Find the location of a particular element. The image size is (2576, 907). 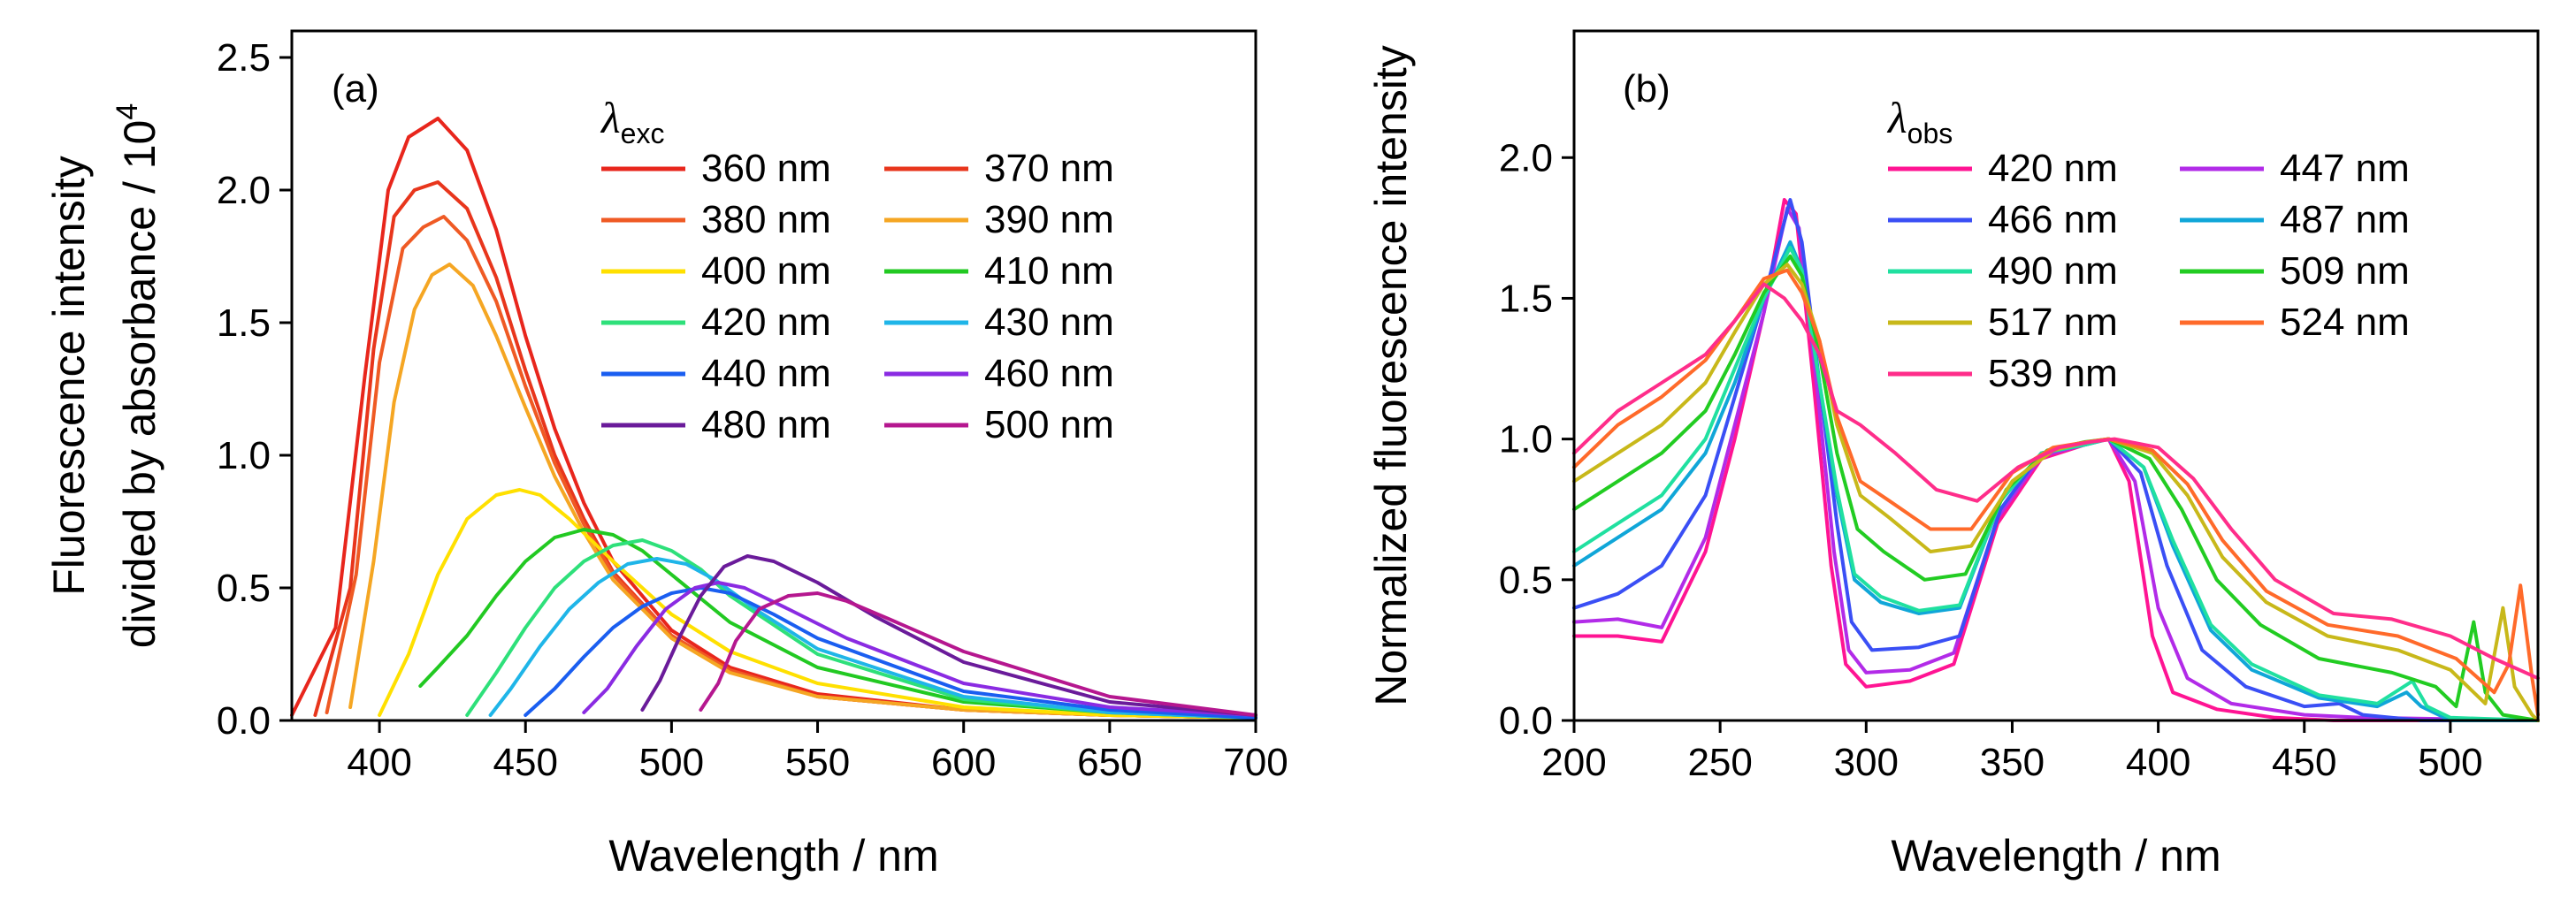

panel-a-series-400-nm is located at coordinates (818, 604).